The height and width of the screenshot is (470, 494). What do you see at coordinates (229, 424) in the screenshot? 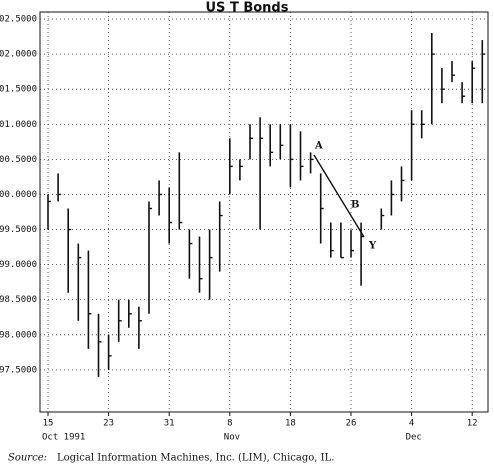
I see `x-tick-label: 8` at bounding box center [229, 424].